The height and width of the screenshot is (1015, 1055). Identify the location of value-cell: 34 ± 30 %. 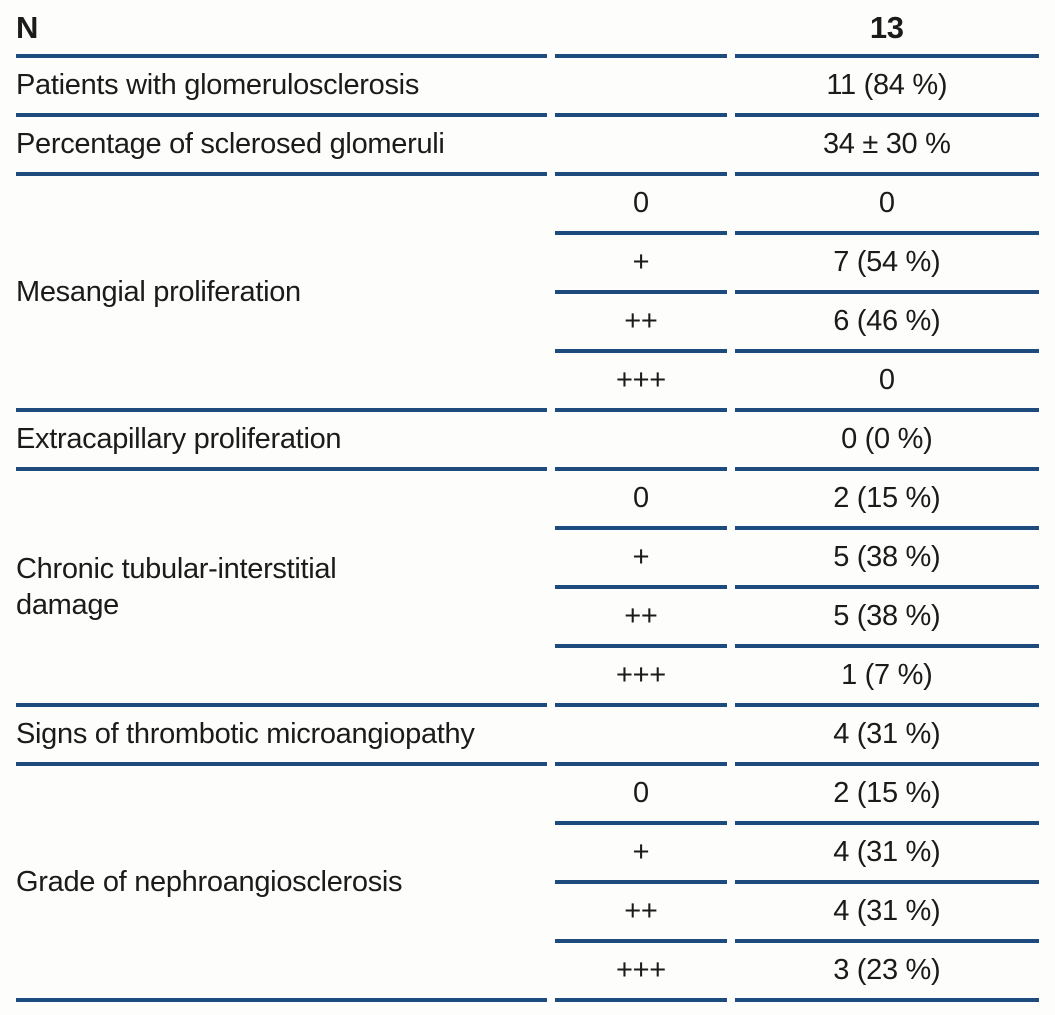
(886, 146).